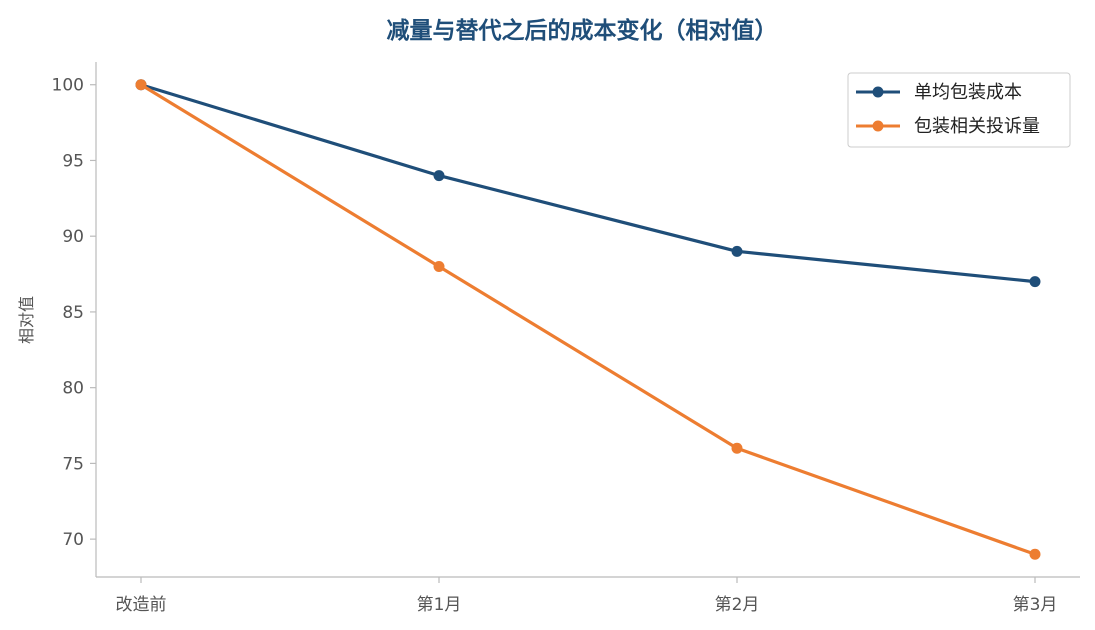 The image size is (1095, 630). Describe the element at coordinates (68, 86) in the screenshot. I see `y-tick-label: 100` at that location.